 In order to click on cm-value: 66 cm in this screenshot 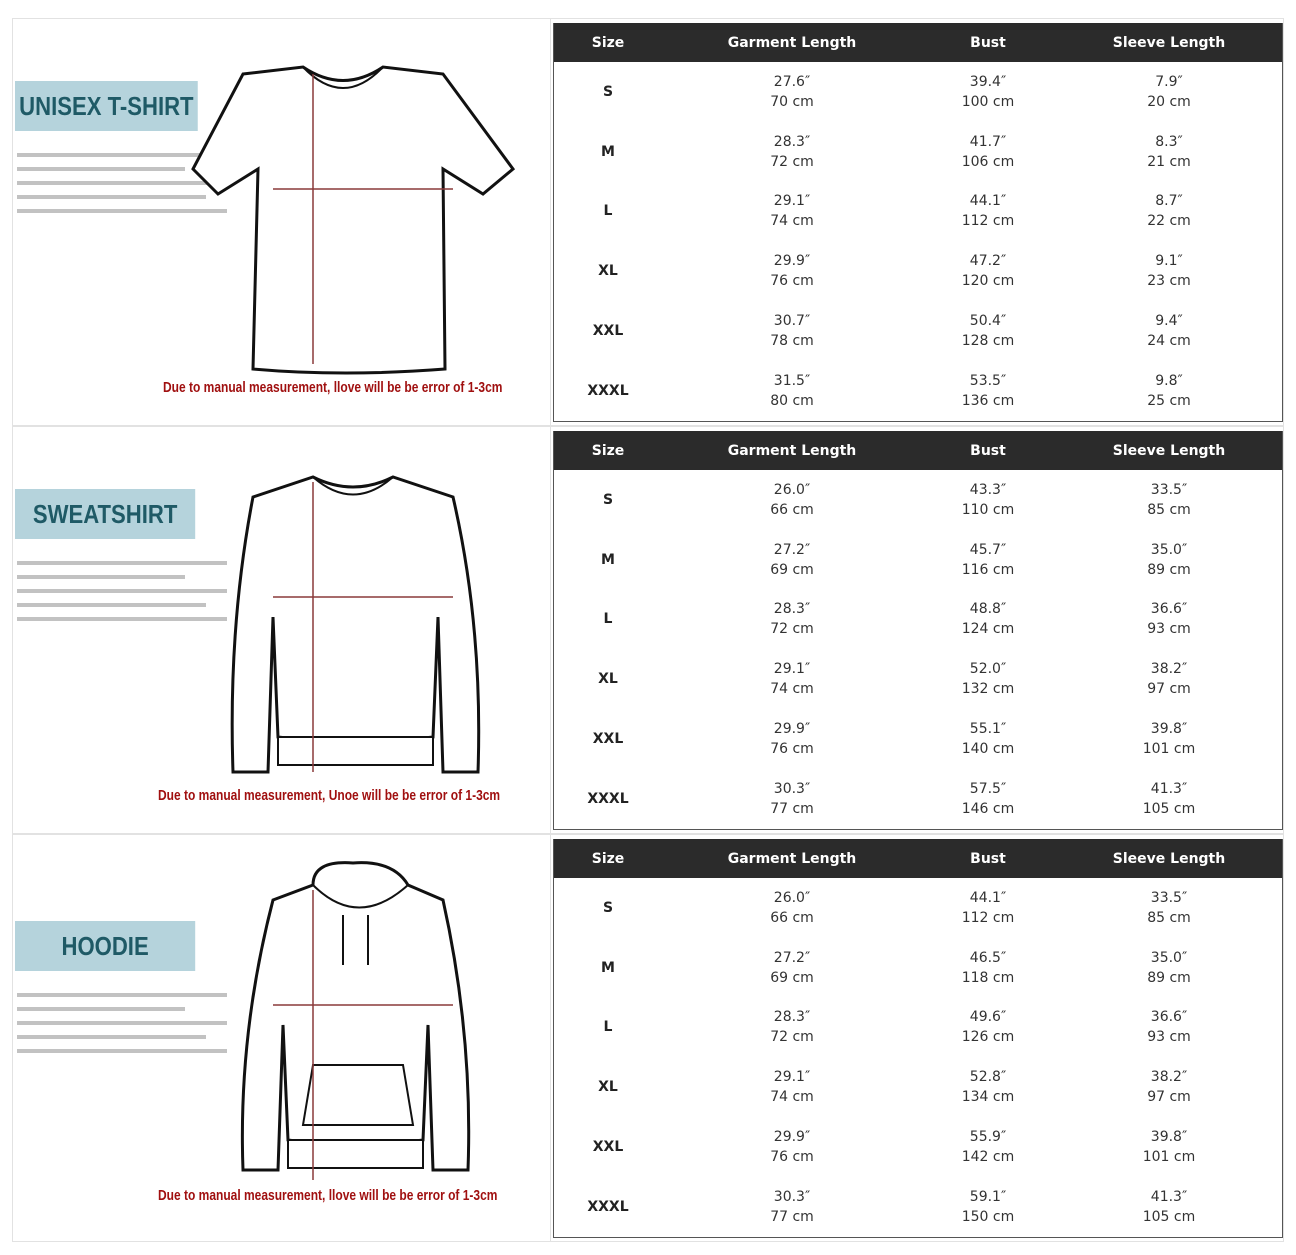, I will do `click(792, 509)`.